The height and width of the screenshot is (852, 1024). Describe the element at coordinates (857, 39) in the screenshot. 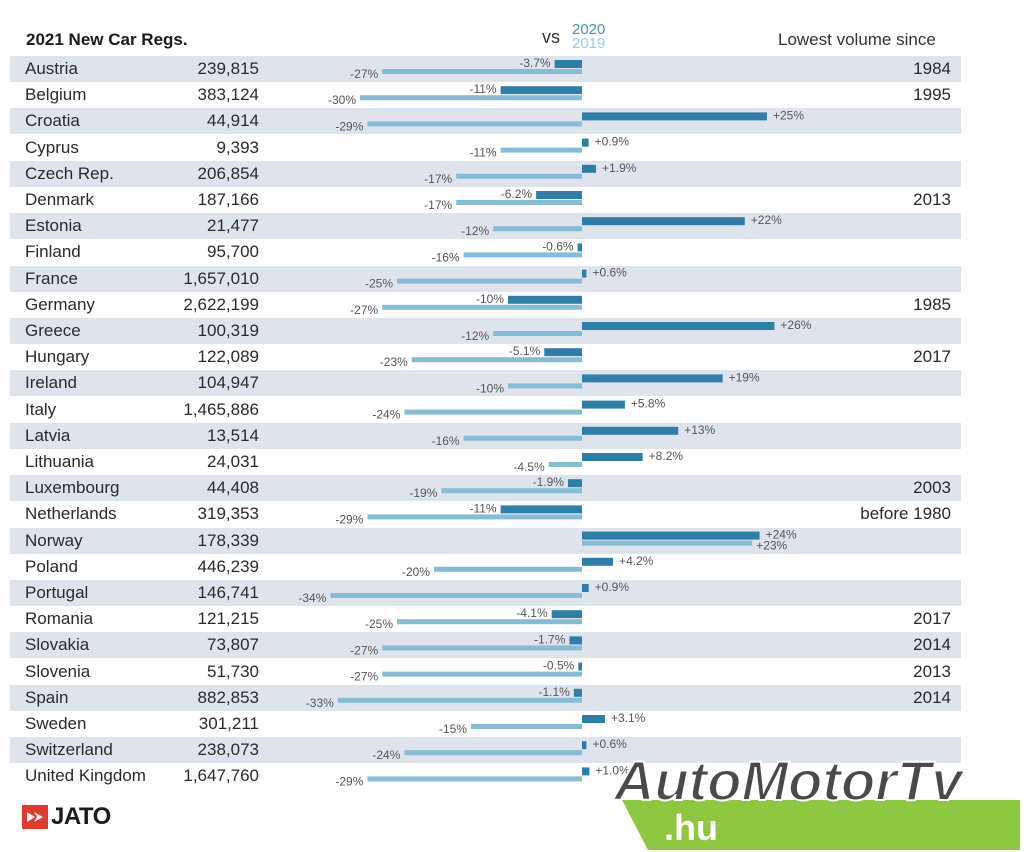

I see `lowest-volume-header: Lowest volume since` at that location.